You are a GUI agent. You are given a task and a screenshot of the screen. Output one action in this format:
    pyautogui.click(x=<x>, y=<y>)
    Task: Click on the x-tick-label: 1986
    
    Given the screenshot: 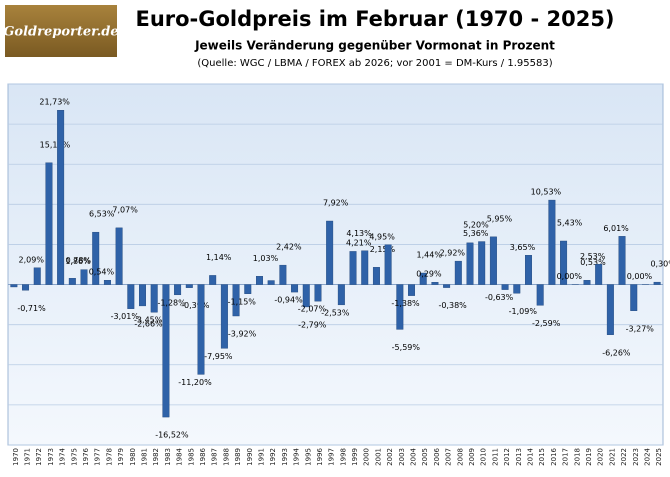 What is the action you would take?
    pyautogui.click(x=203, y=456)
    